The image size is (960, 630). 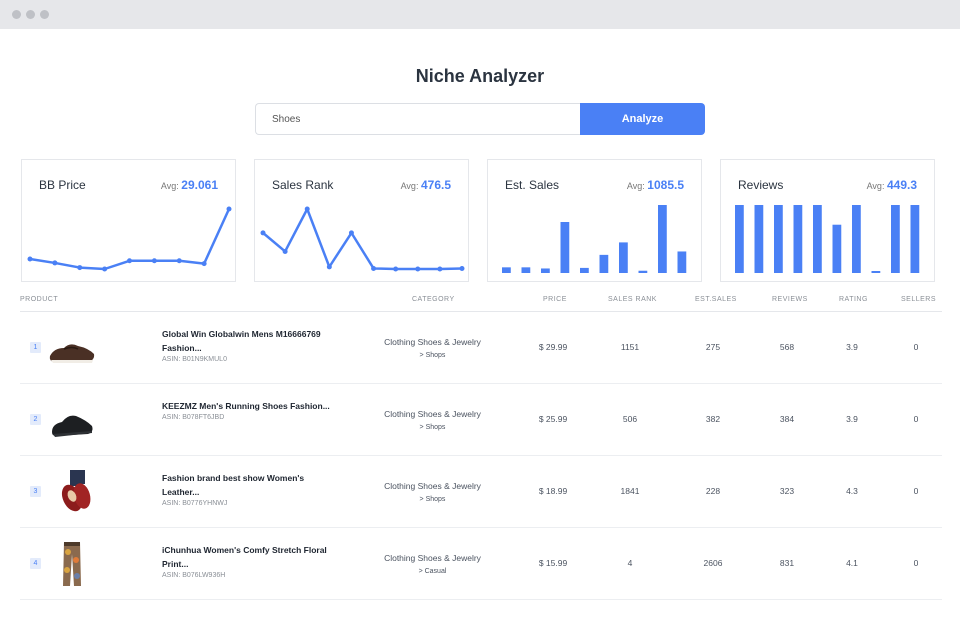 What do you see at coordinates (128, 220) in the screenshot?
I see `card-bb-price: BB Price Avg: 29.061` at bounding box center [128, 220].